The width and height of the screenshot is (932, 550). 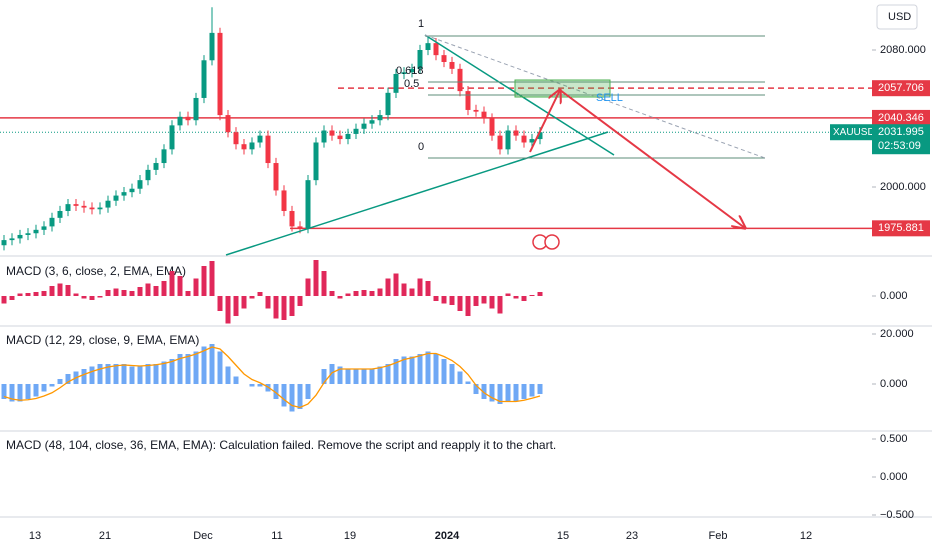 What do you see at coordinates (35, 536) in the screenshot?
I see `x-tick-label: 13` at bounding box center [35, 536].